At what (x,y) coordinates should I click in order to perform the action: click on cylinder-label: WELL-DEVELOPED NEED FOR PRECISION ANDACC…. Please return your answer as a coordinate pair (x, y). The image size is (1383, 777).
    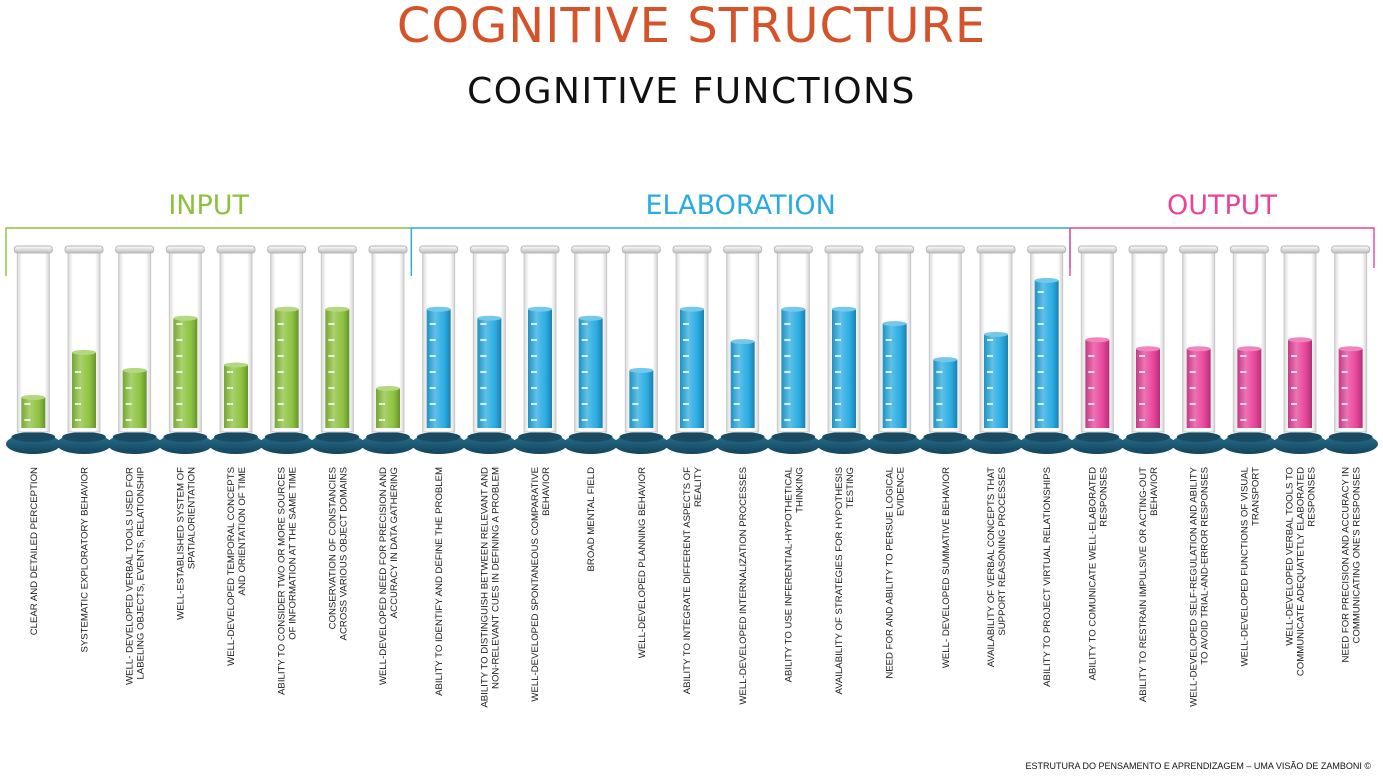
    Looking at the image, I should click on (389, 576).